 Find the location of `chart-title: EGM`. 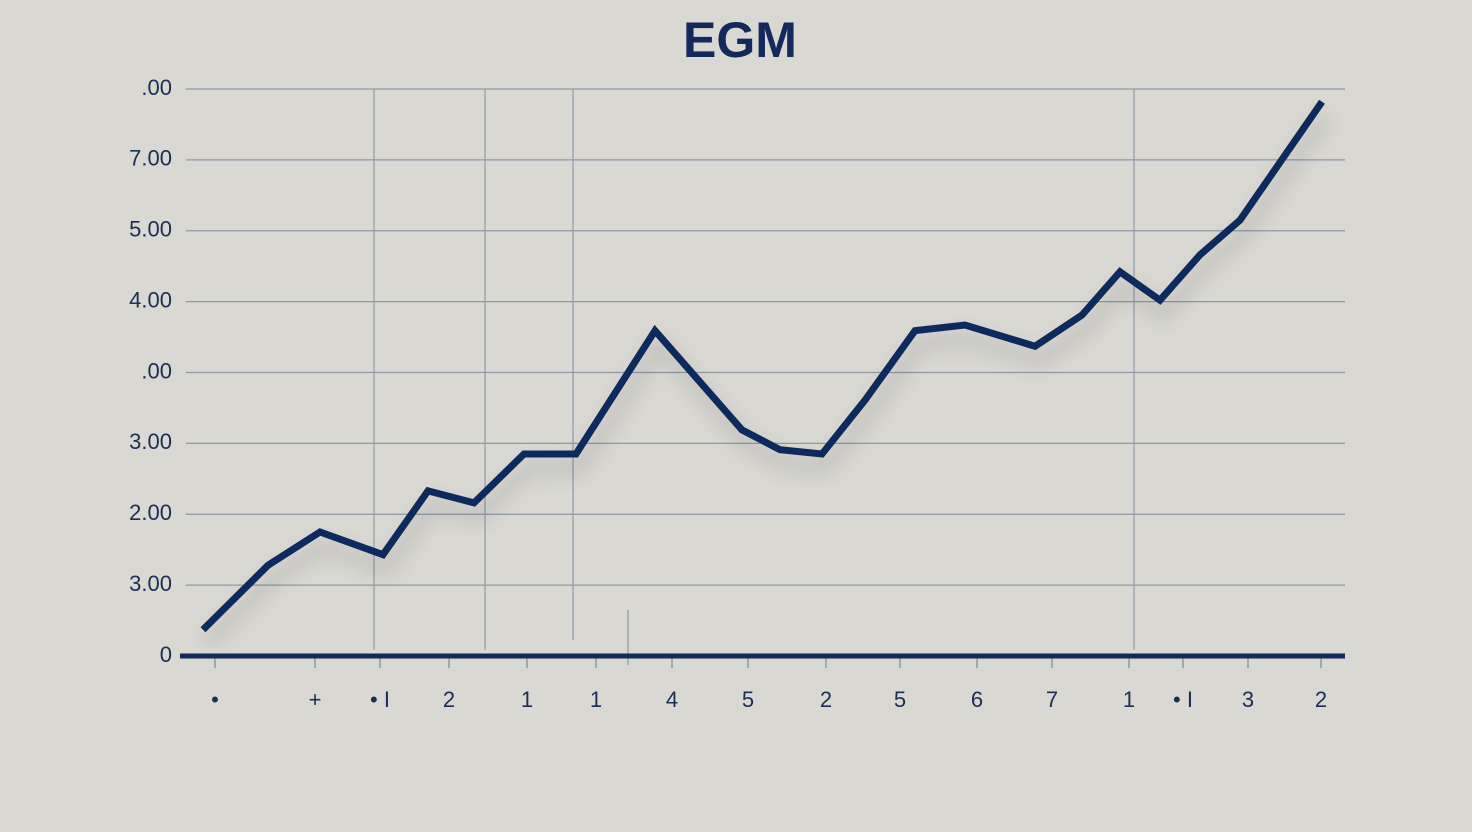

chart-title: EGM is located at coordinates (740, 40).